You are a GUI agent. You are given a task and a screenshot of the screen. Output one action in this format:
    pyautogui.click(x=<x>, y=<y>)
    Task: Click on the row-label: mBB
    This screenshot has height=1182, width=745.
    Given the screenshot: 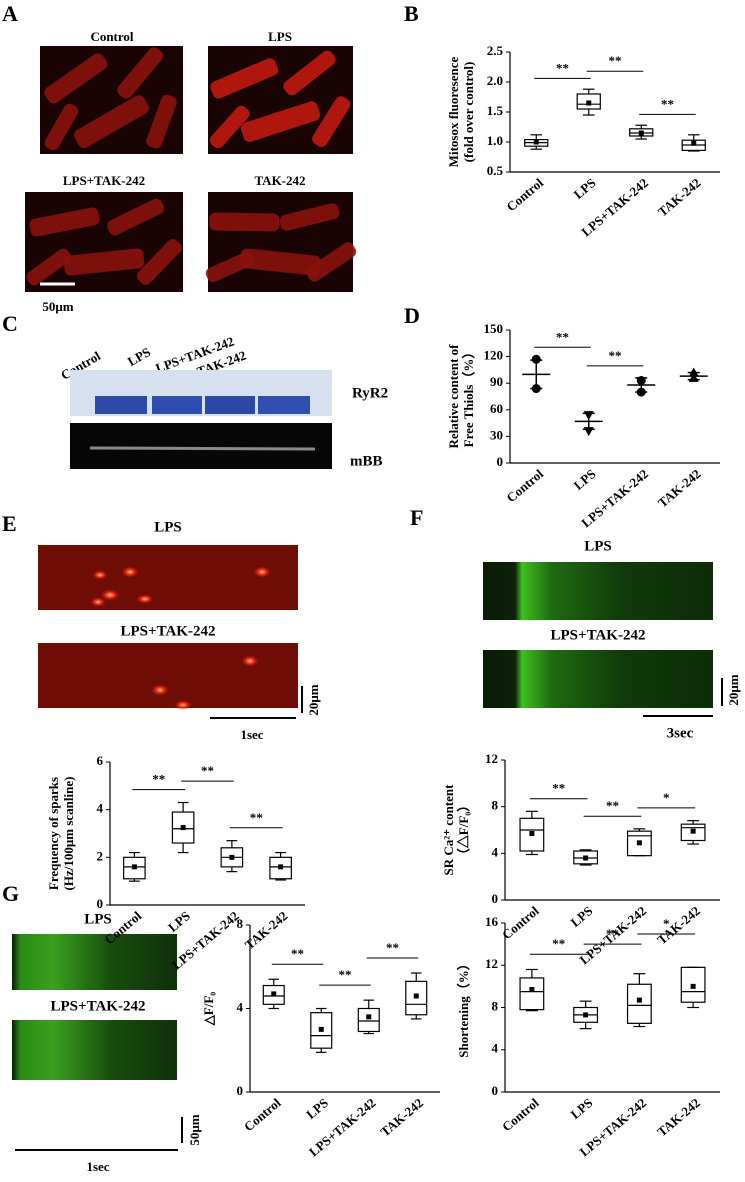 What is the action you would take?
    pyautogui.click(x=366, y=461)
    